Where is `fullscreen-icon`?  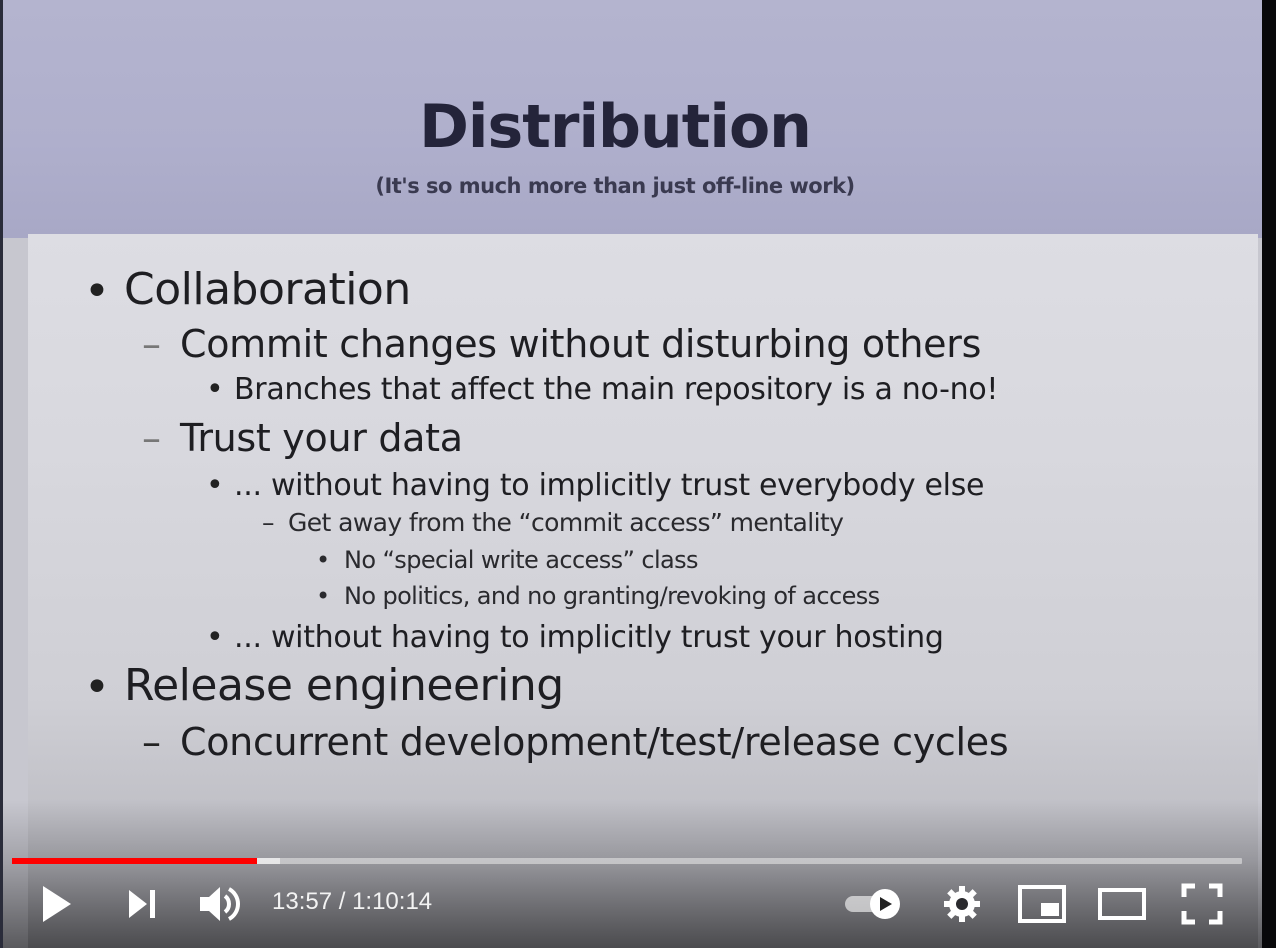
fullscreen-icon is located at coordinates (1202, 904).